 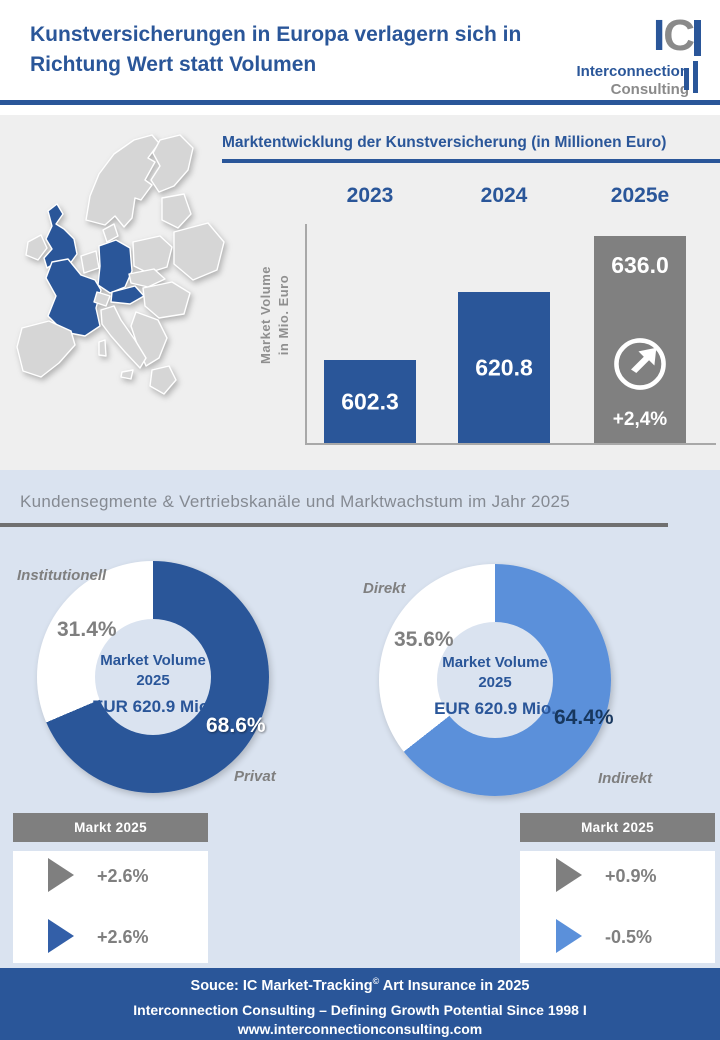 I want to click on growth-value-segment-left: +2.6%, so click(x=123, y=937).